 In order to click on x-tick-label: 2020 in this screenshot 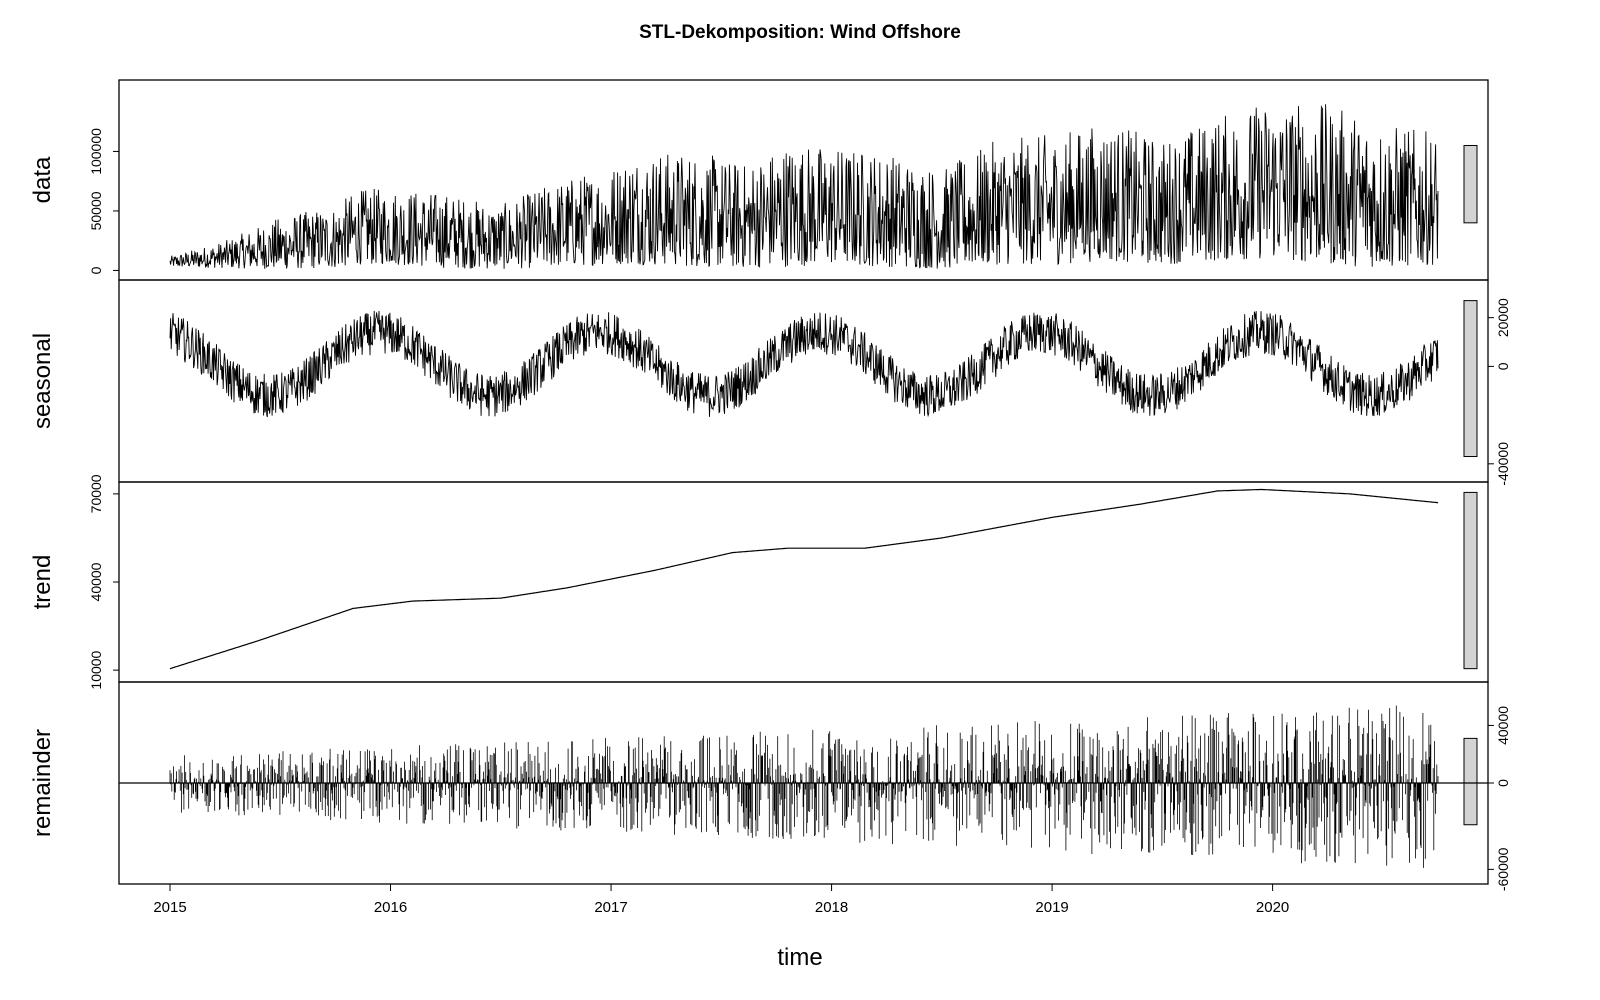, I will do `click(1272, 907)`.